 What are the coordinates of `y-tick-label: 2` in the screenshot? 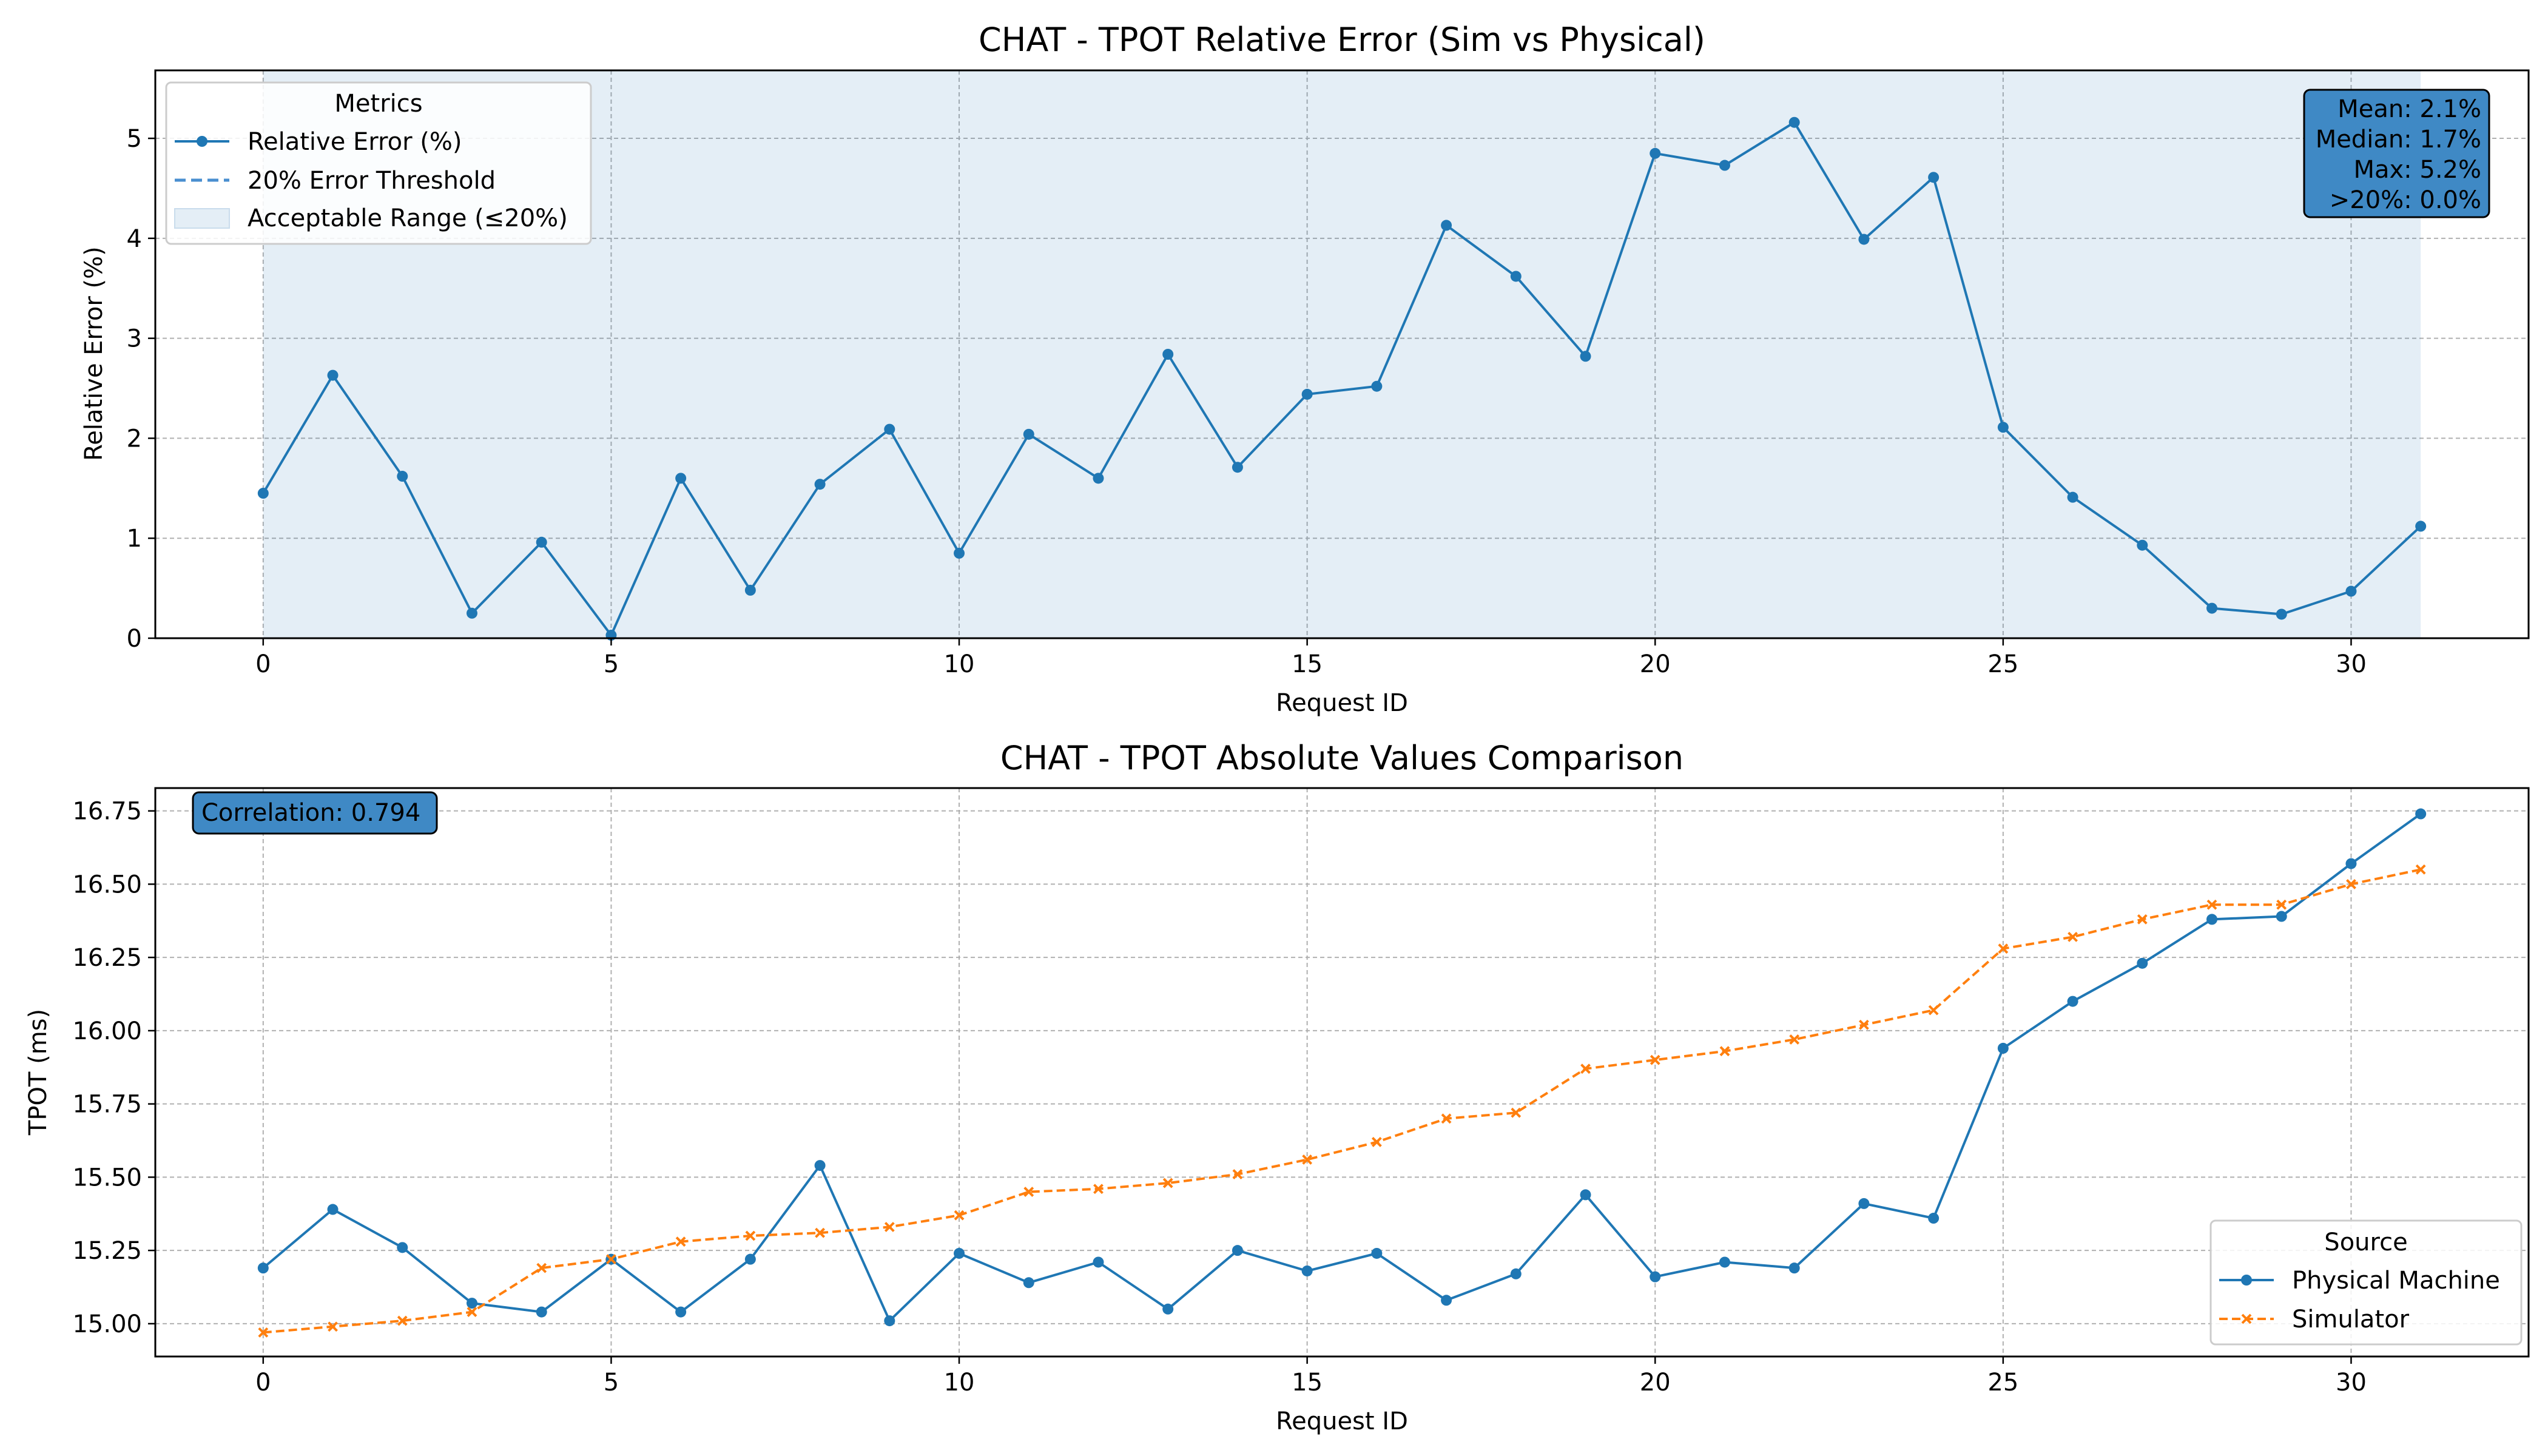 It's located at (134, 439).